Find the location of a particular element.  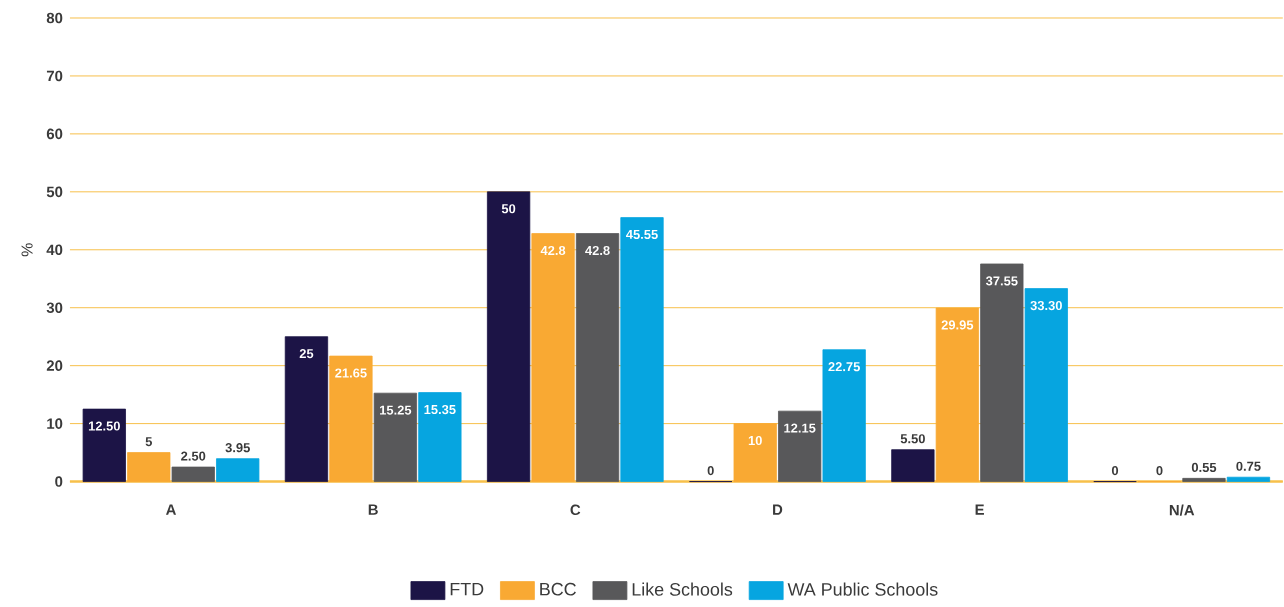

y-tick-label: 60 is located at coordinates (54, 134).